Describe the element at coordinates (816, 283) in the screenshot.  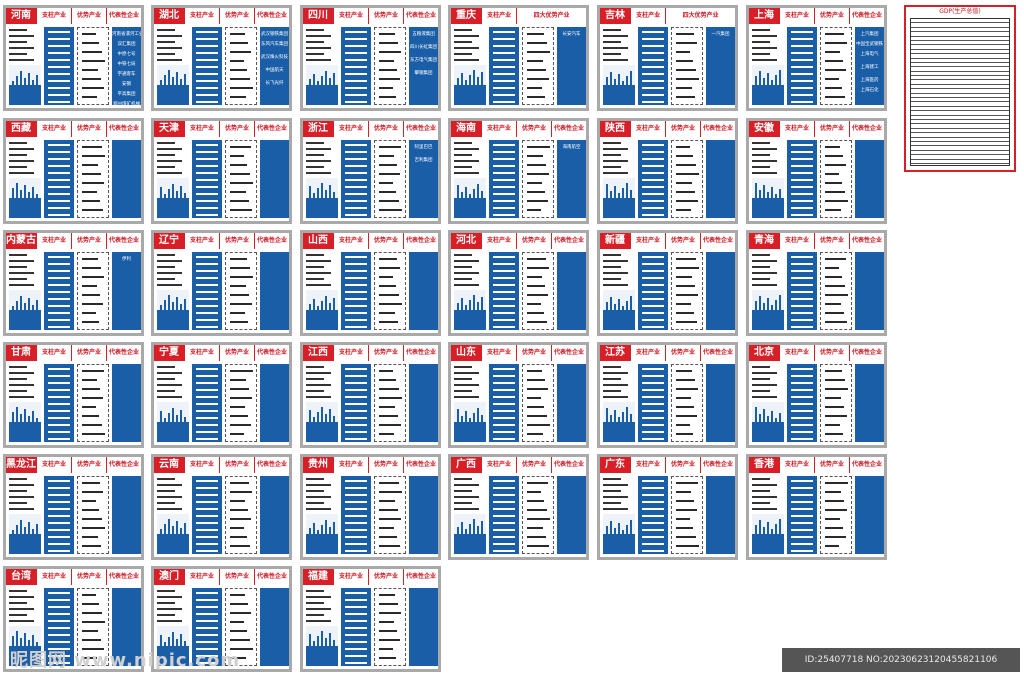
I see `province-panel: 青海 支柱产业 优势产业 代表性企业` at that location.